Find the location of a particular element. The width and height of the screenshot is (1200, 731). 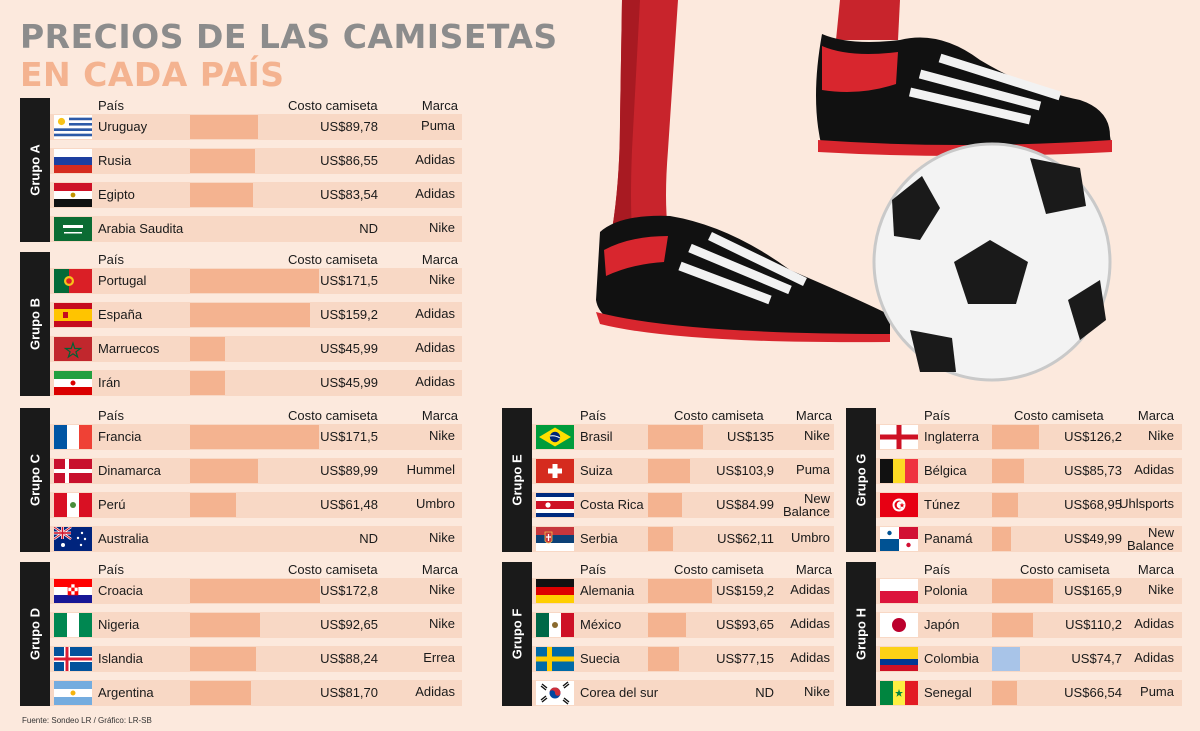

country-name: Islandia is located at coordinates (120, 658).